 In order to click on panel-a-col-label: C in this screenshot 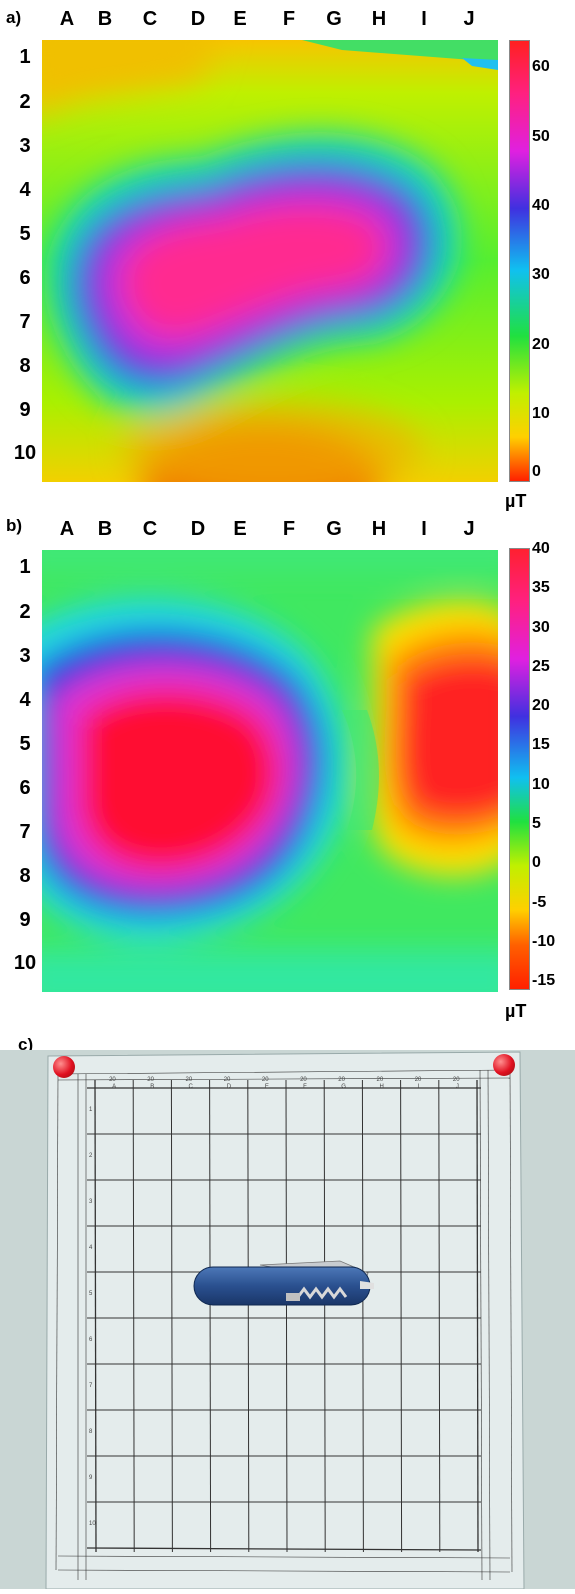, I will do `click(150, 19)`.